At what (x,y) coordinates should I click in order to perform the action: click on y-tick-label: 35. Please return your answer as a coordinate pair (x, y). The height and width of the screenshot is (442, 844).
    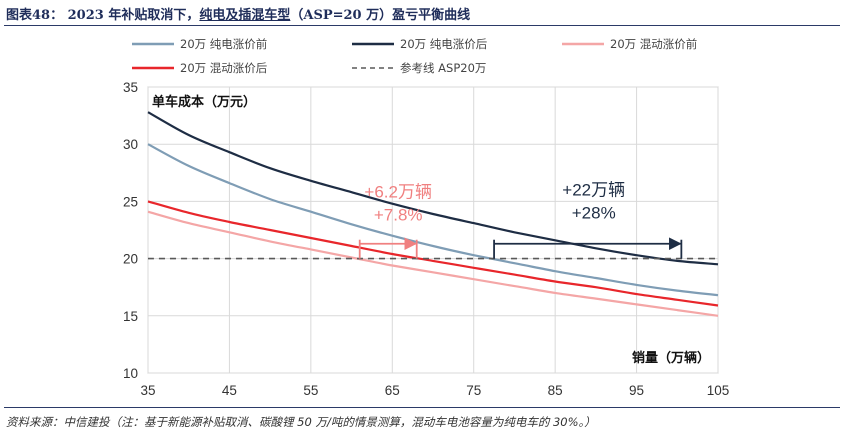
    Looking at the image, I should click on (130, 87).